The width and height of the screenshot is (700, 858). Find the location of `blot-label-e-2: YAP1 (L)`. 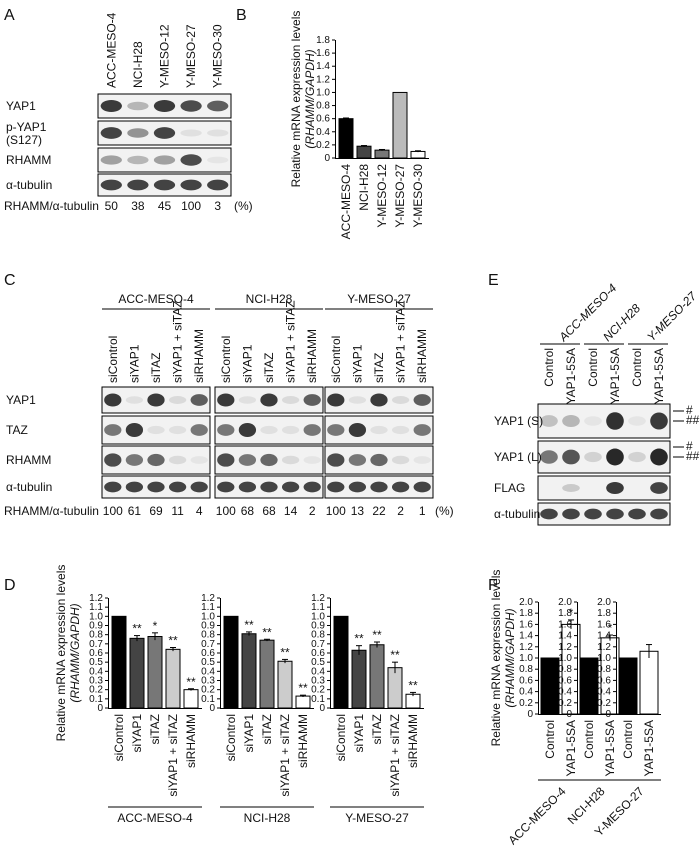

blot-label-e-2: YAP1 (L) is located at coordinates (518, 457).